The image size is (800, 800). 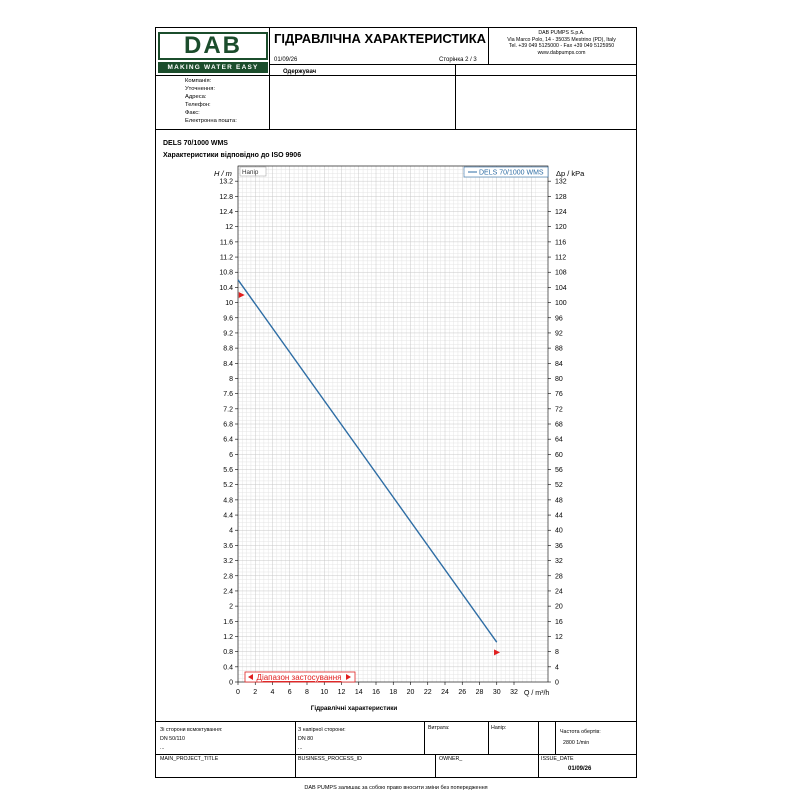 What do you see at coordinates (559, 607) in the screenshot?
I see `y-right-tick-label: 20` at bounding box center [559, 607].